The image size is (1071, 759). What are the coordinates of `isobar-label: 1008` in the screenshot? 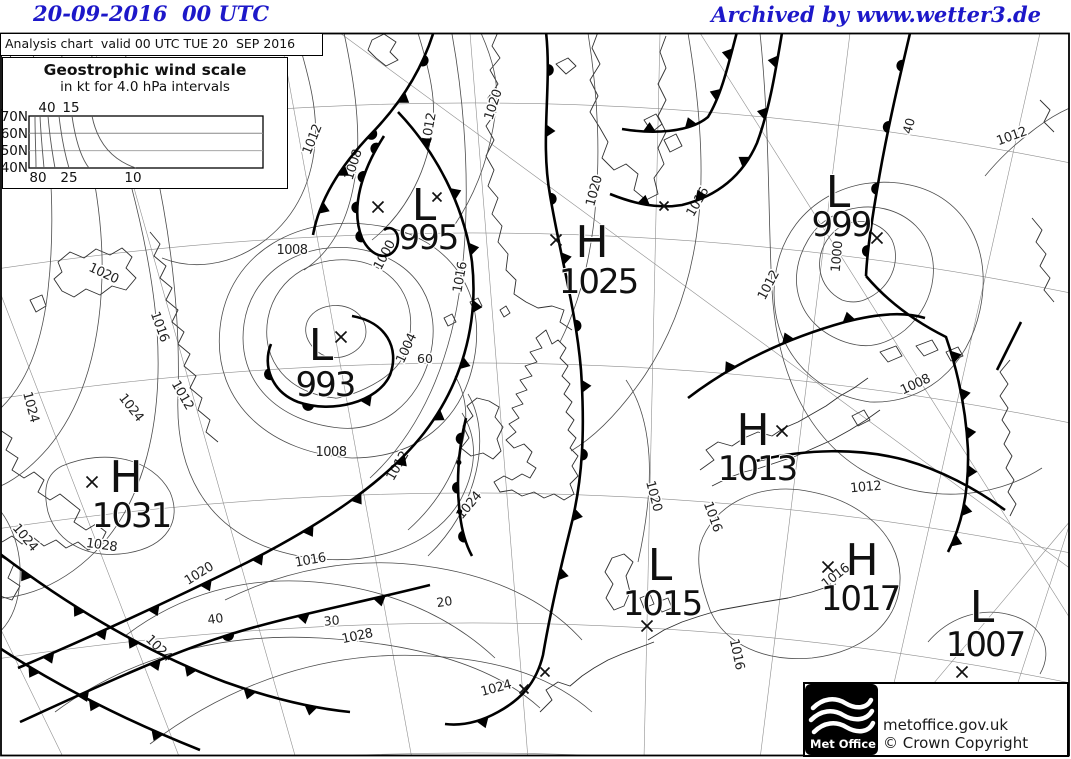 It's located at (330, 452).